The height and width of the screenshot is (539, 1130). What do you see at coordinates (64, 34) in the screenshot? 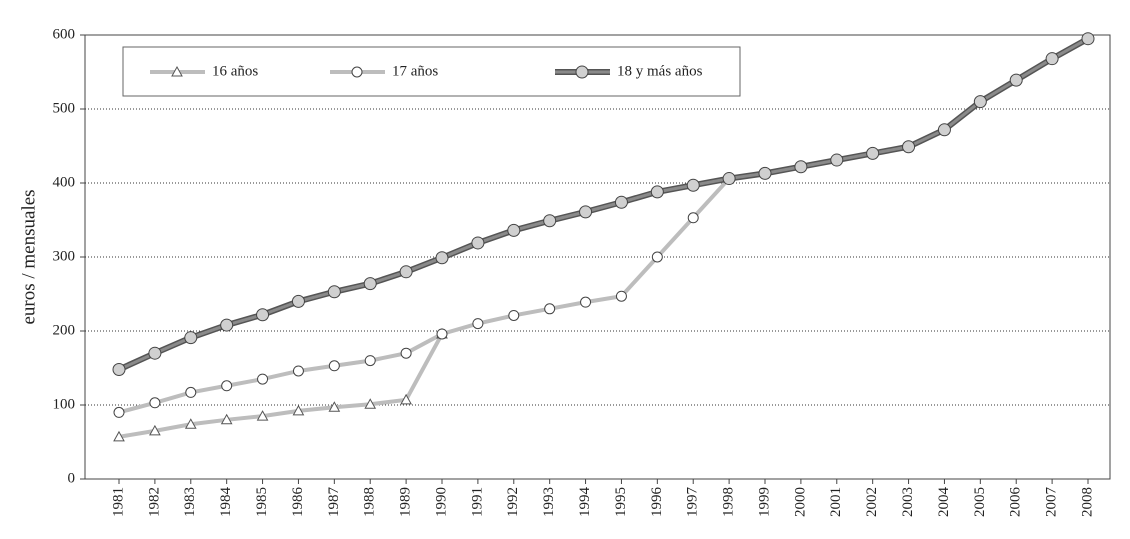
I see `y-tick-label: 600` at bounding box center [64, 34].